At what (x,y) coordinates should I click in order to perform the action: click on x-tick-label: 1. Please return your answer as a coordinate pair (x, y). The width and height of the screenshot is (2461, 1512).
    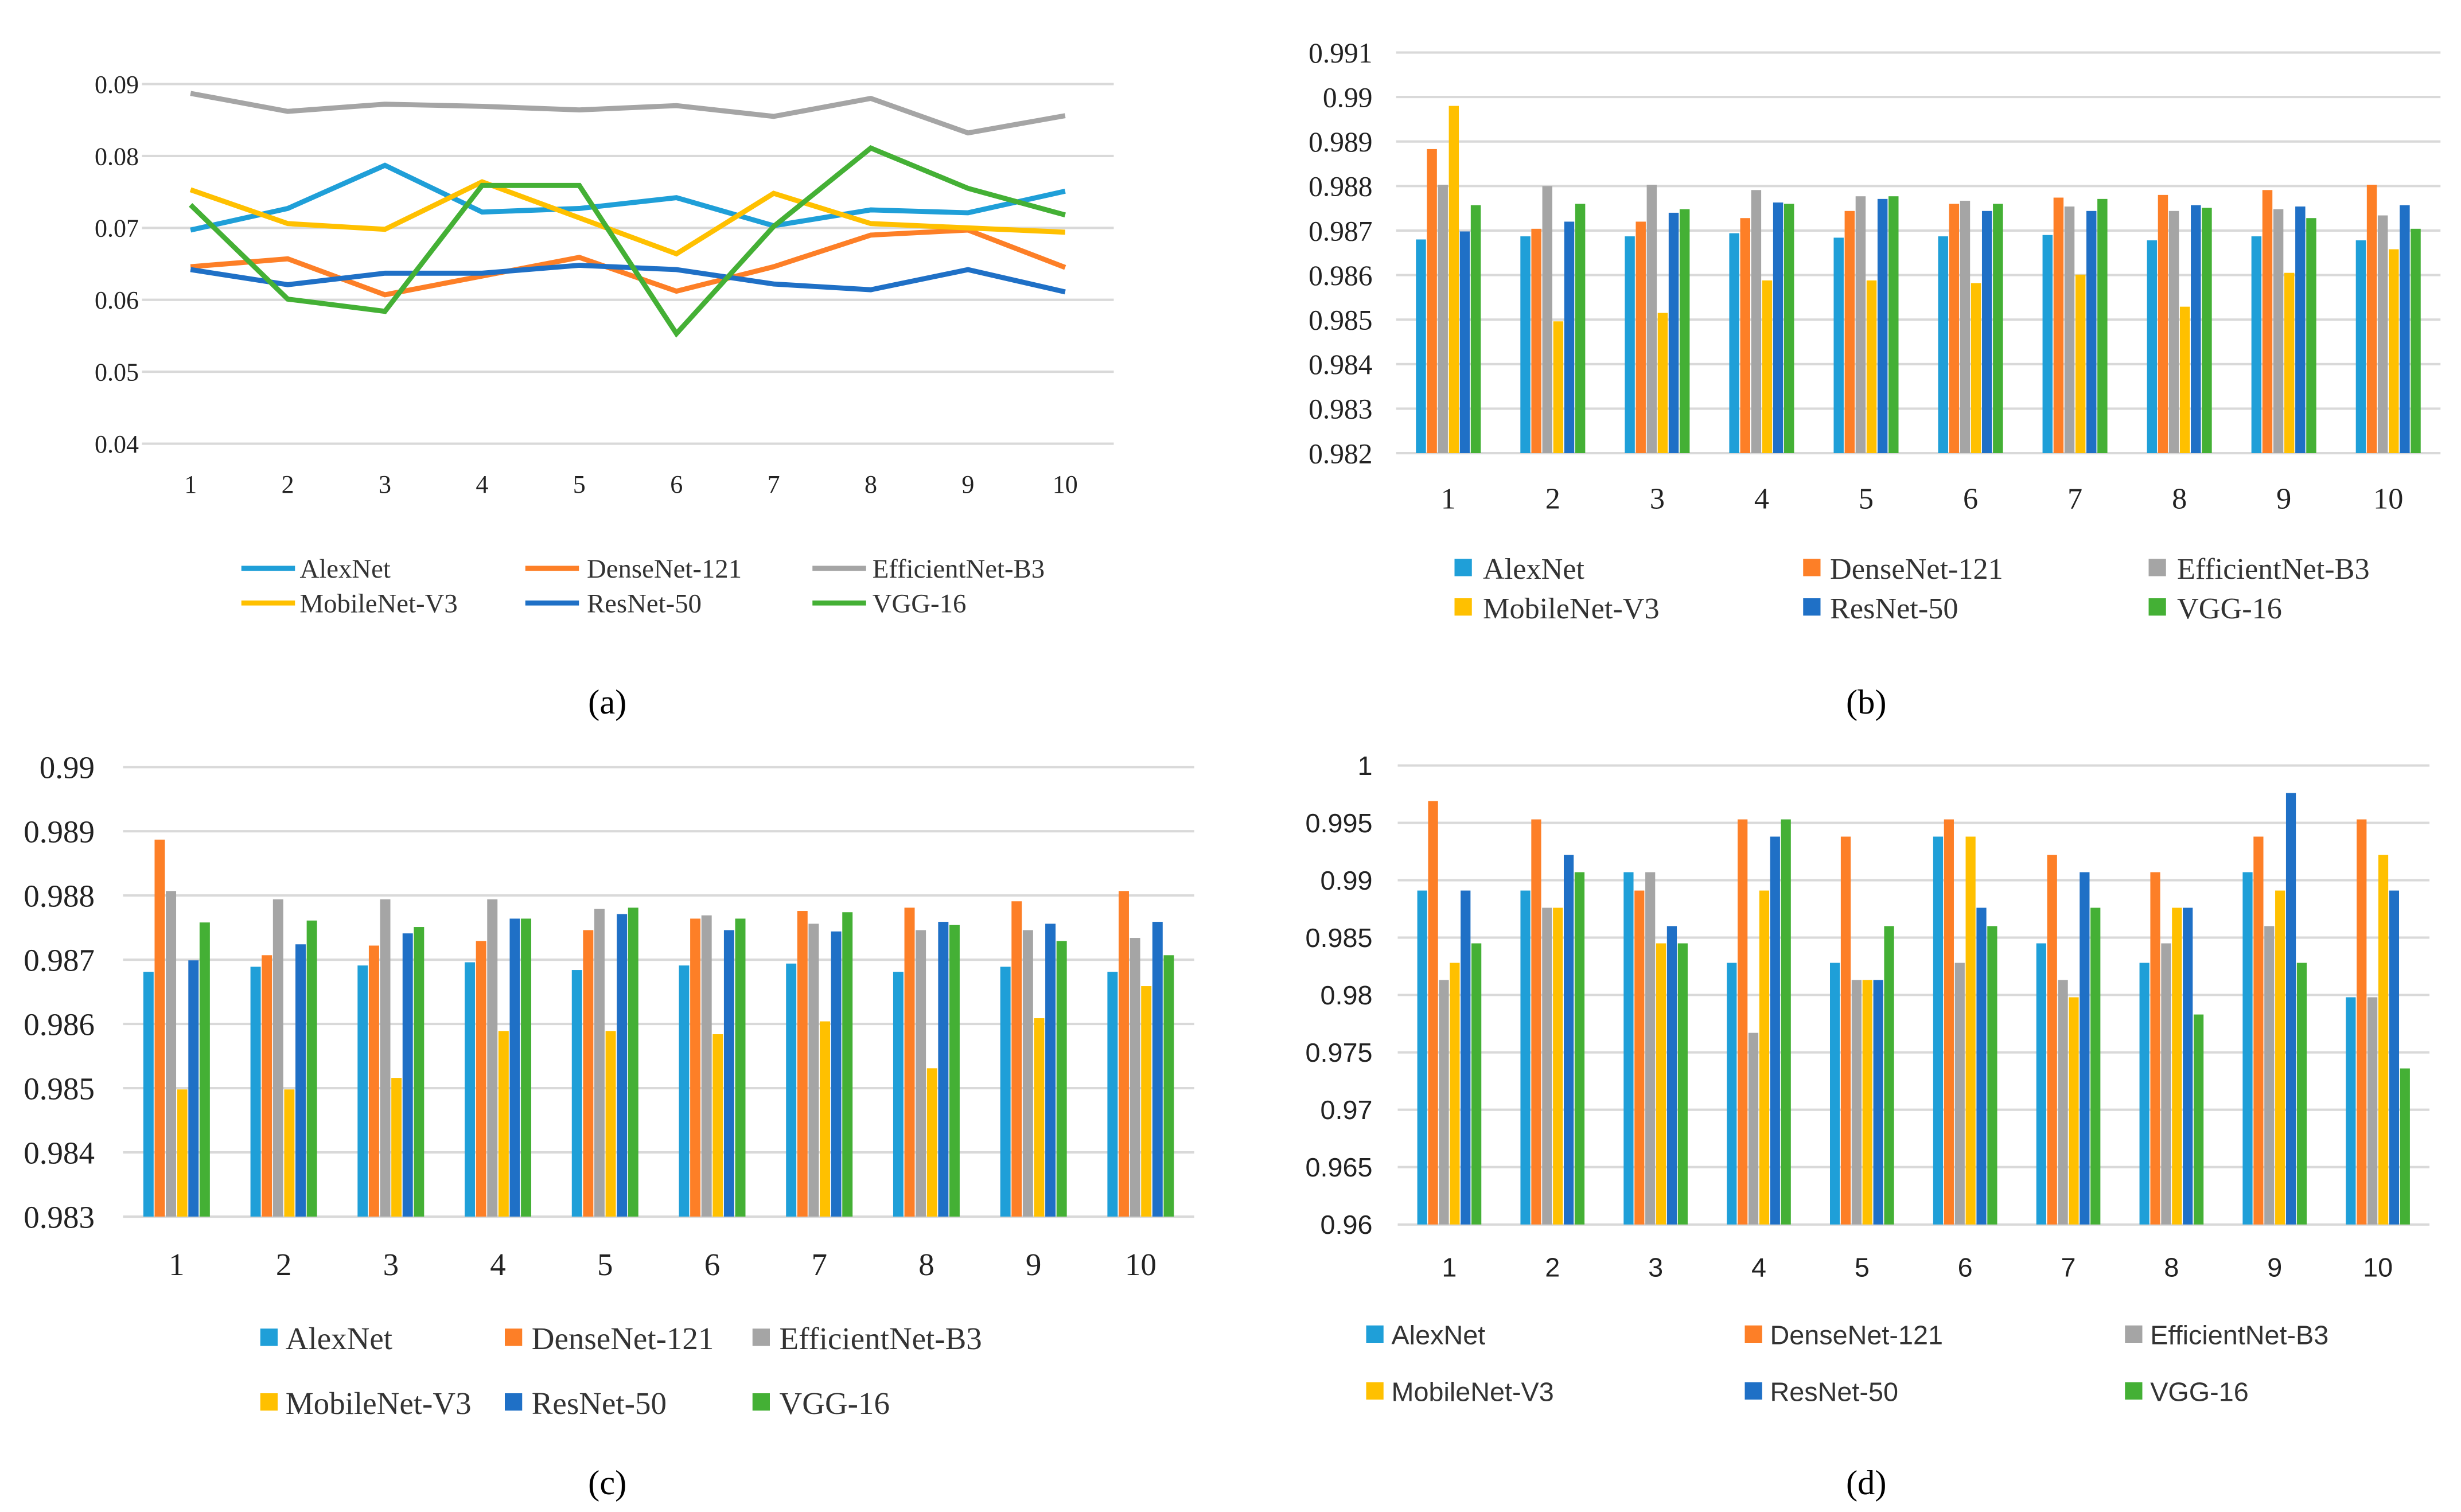
    Looking at the image, I should click on (1448, 498).